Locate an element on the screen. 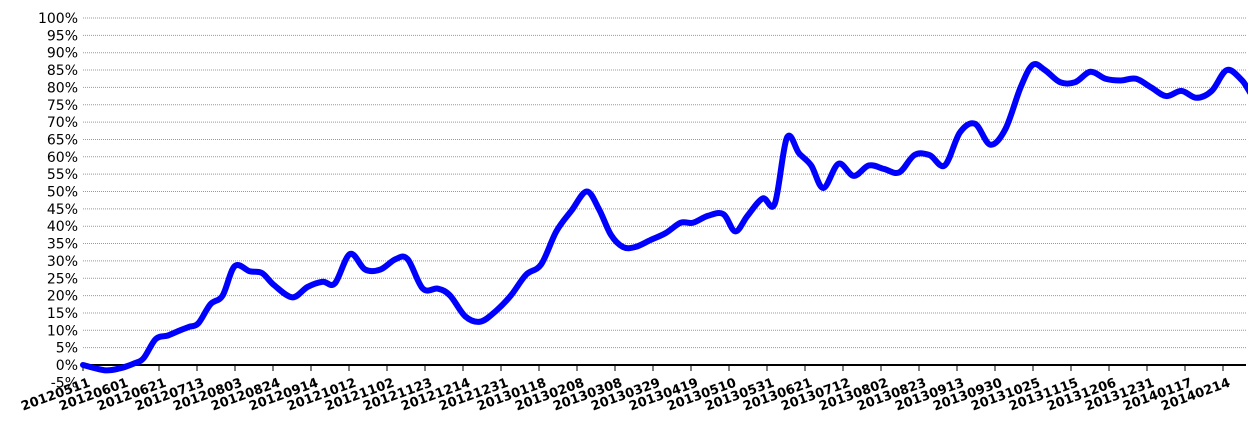 This screenshot has width=1248, height=430. y-tick-label: 60% is located at coordinates (62, 158).